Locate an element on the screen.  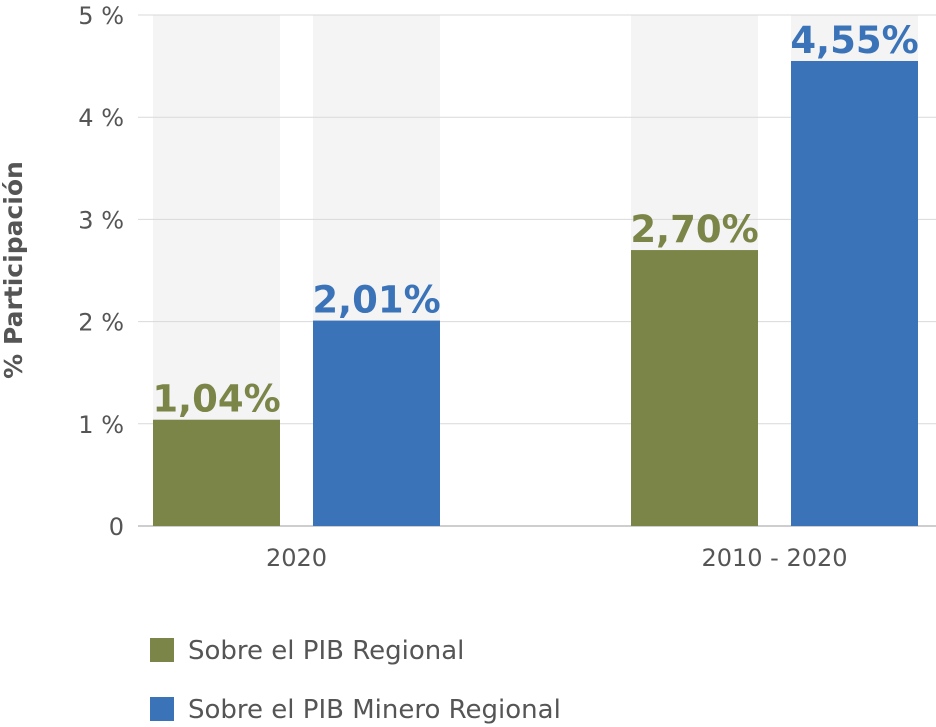
data-label: 1,04% is located at coordinates (216, 399).